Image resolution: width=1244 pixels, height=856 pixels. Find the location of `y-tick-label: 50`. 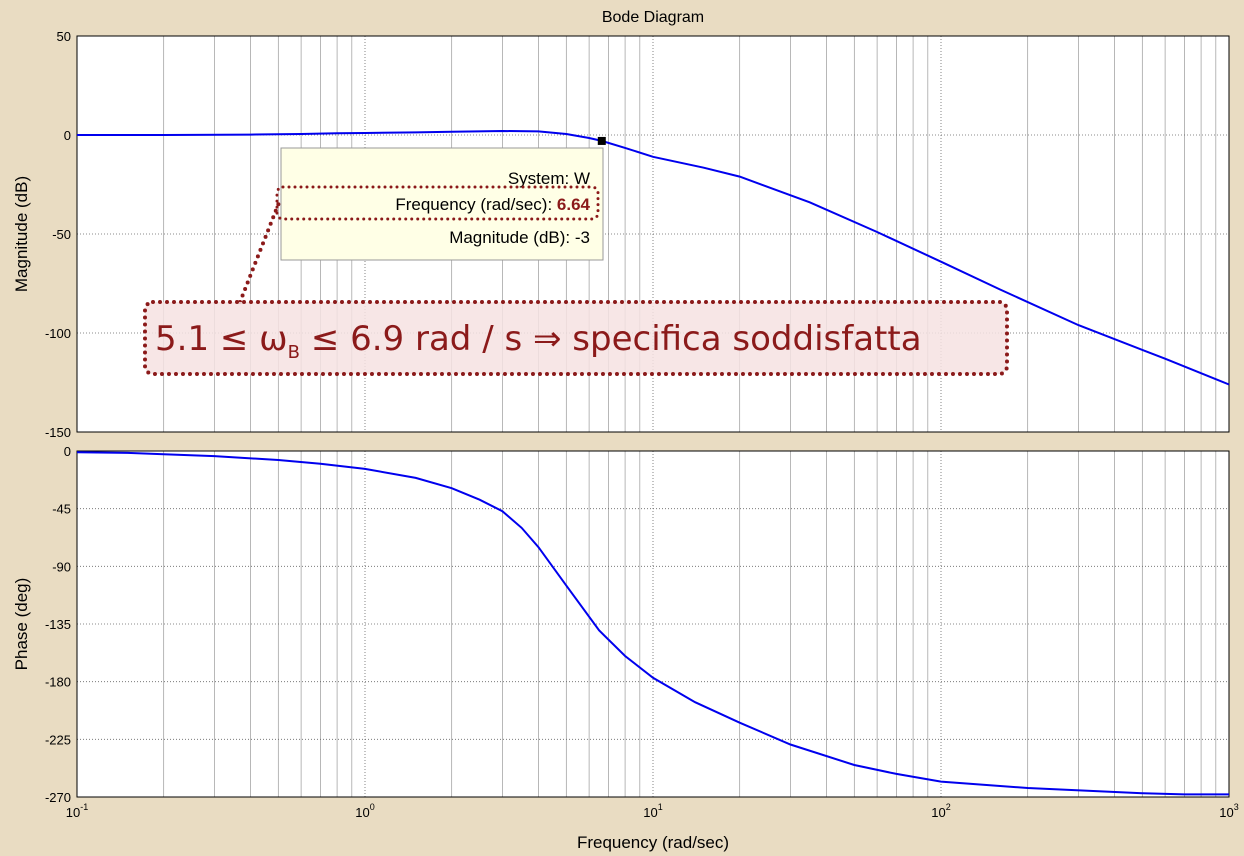

y-tick-label: 50 is located at coordinates (64, 36).